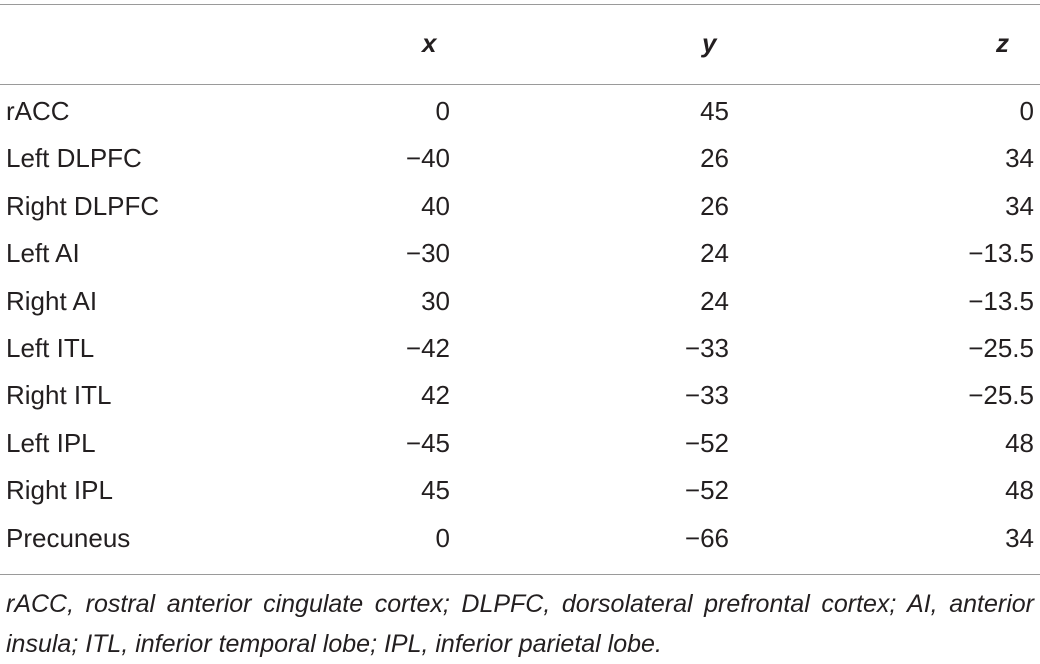 The width and height of the screenshot is (1040, 664). I want to click on z-value: 0, so click(1026, 111).